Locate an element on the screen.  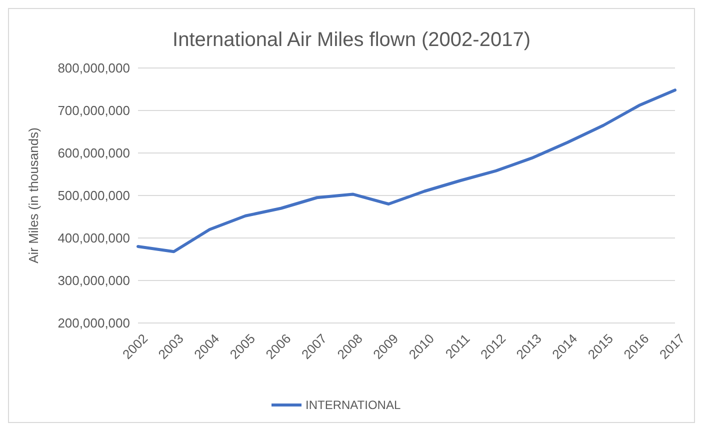
legend-label: INTERNATIONAL is located at coordinates (353, 405).